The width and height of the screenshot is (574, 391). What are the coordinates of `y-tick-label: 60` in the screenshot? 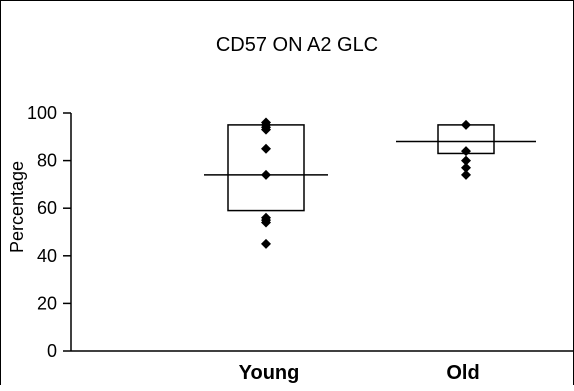 It's located at (47, 208).